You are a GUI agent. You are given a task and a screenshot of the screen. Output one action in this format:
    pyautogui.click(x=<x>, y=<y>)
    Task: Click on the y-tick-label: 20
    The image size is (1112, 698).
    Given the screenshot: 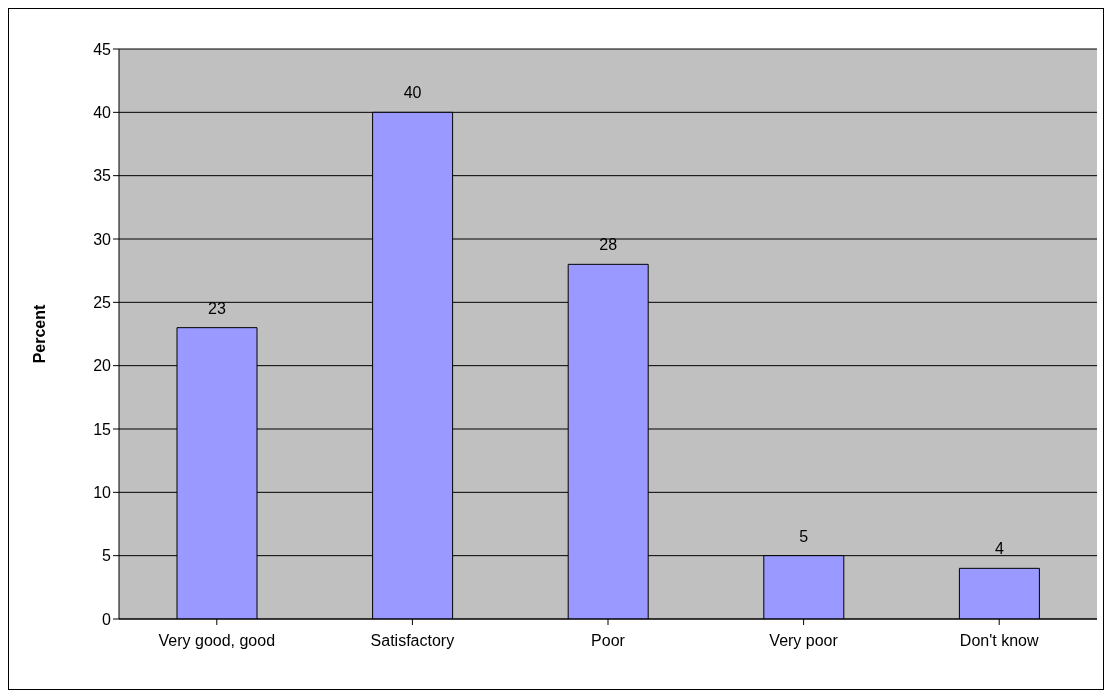 What is the action you would take?
    pyautogui.click(x=102, y=366)
    